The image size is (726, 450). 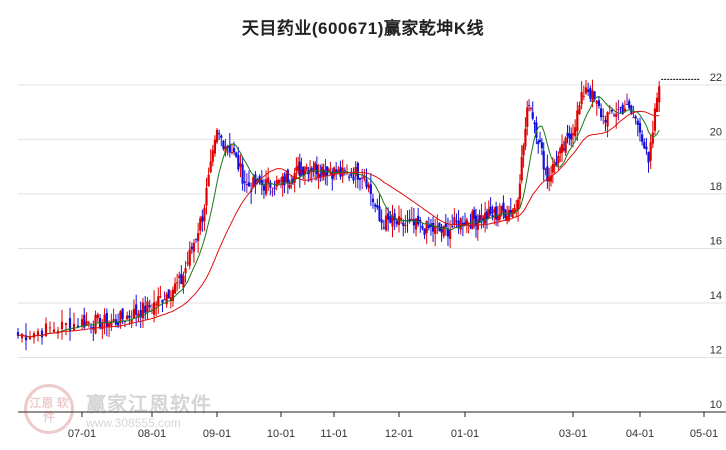 What do you see at coordinates (465, 434) in the screenshot?
I see `x-tick-label: 01-01` at bounding box center [465, 434].